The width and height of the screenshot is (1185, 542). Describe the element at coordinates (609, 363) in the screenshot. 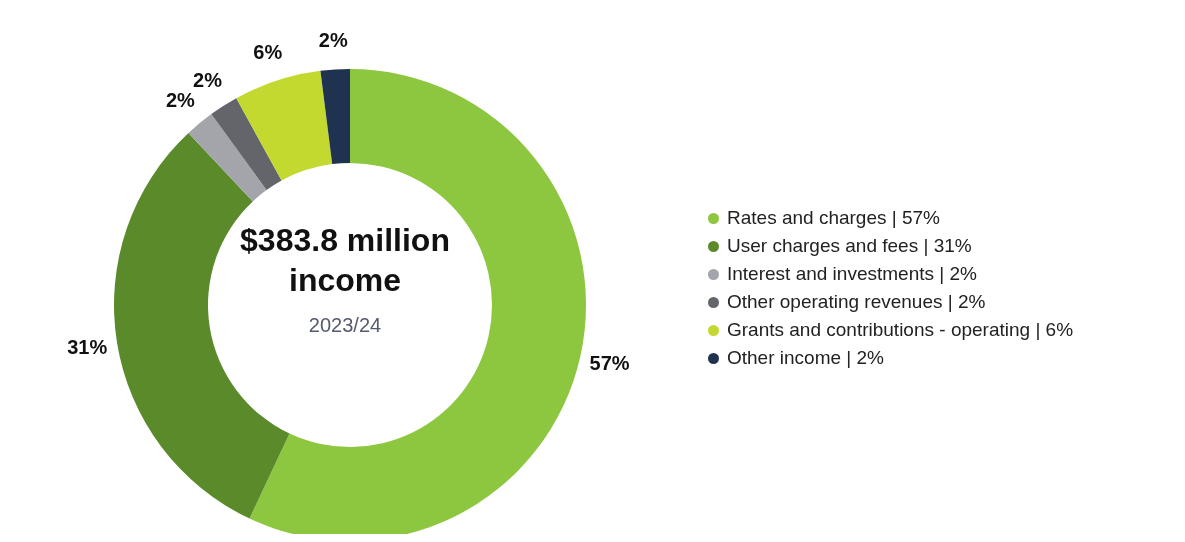

I see `data-label: 57%` at that location.